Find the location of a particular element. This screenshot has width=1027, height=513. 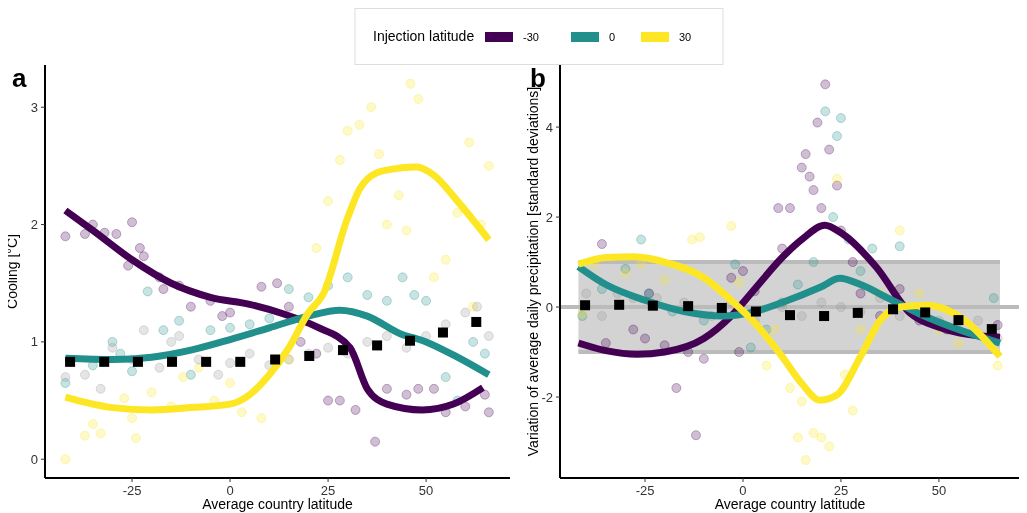

y-tick-label: 3 is located at coordinates (34, 107).